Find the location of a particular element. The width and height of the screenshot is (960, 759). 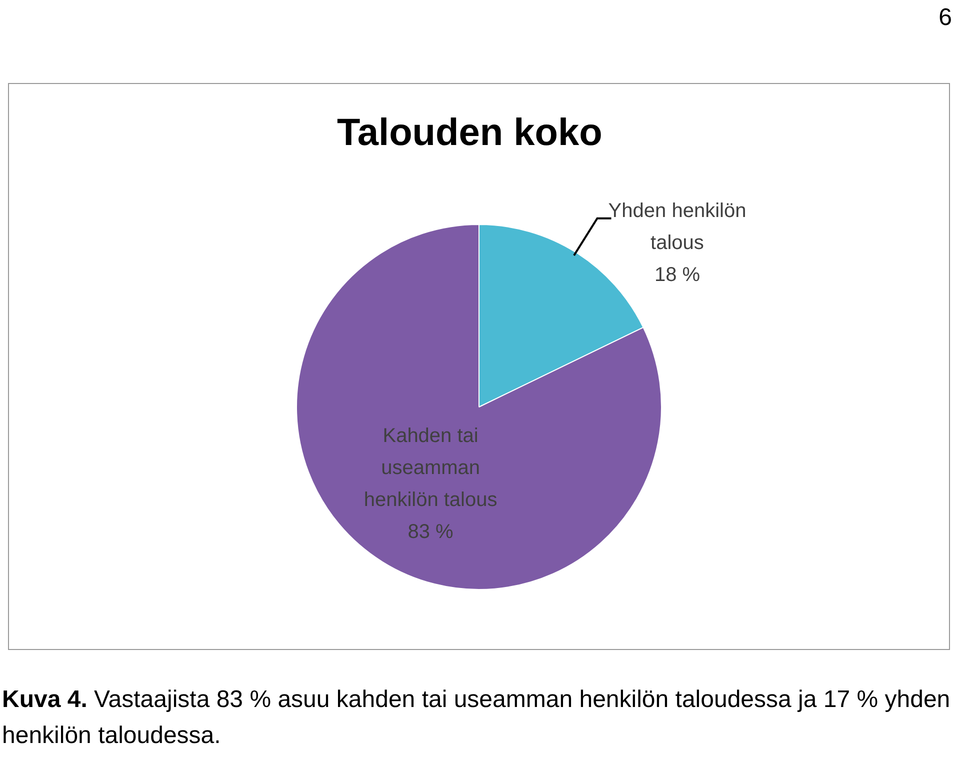

text: 6 is located at coordinates (945, 18).